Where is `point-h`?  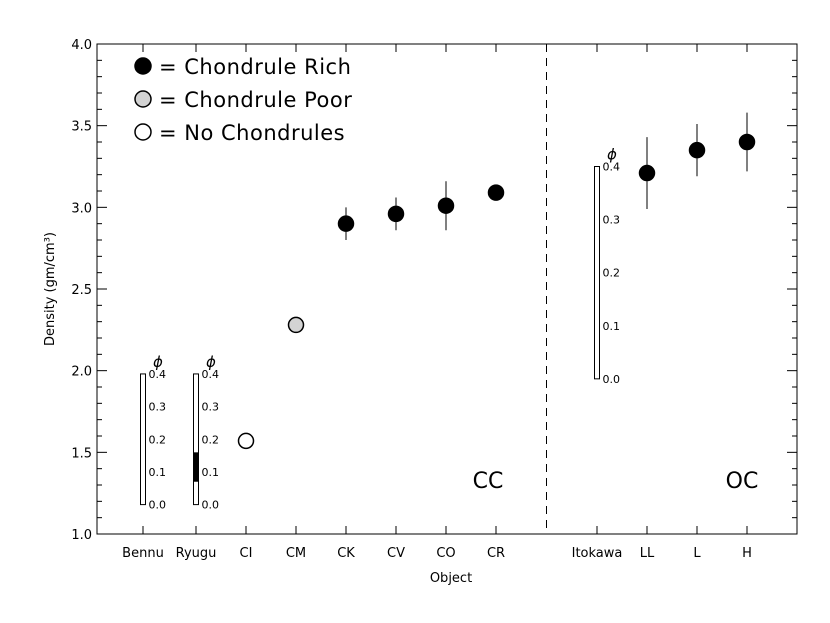 point-h is located at coordinates (747, 142).